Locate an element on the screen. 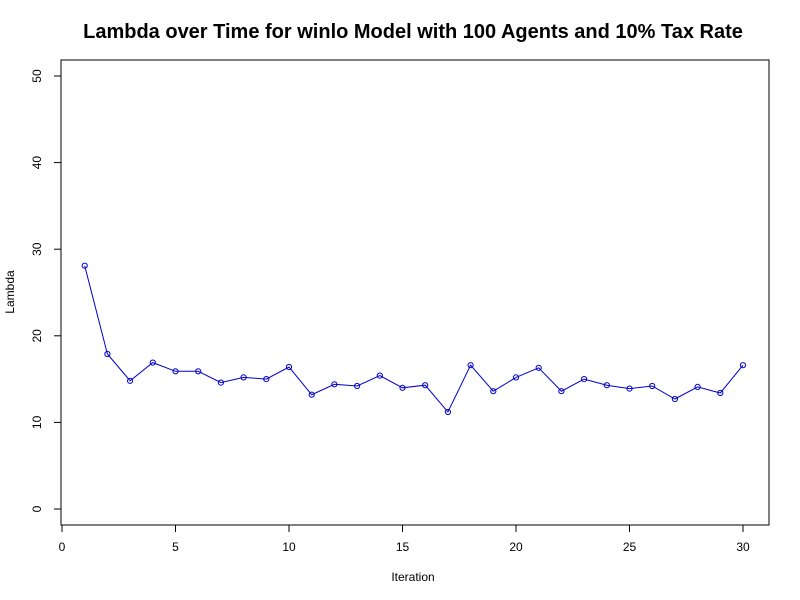 This screenshot has width=800, height=600. y-tick-label: 50 is located at coordinates (37, 76).